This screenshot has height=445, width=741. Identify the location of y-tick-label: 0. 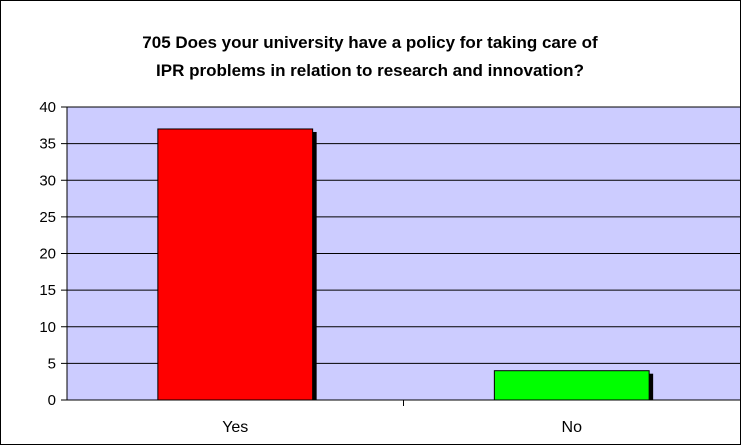
(52, 400).